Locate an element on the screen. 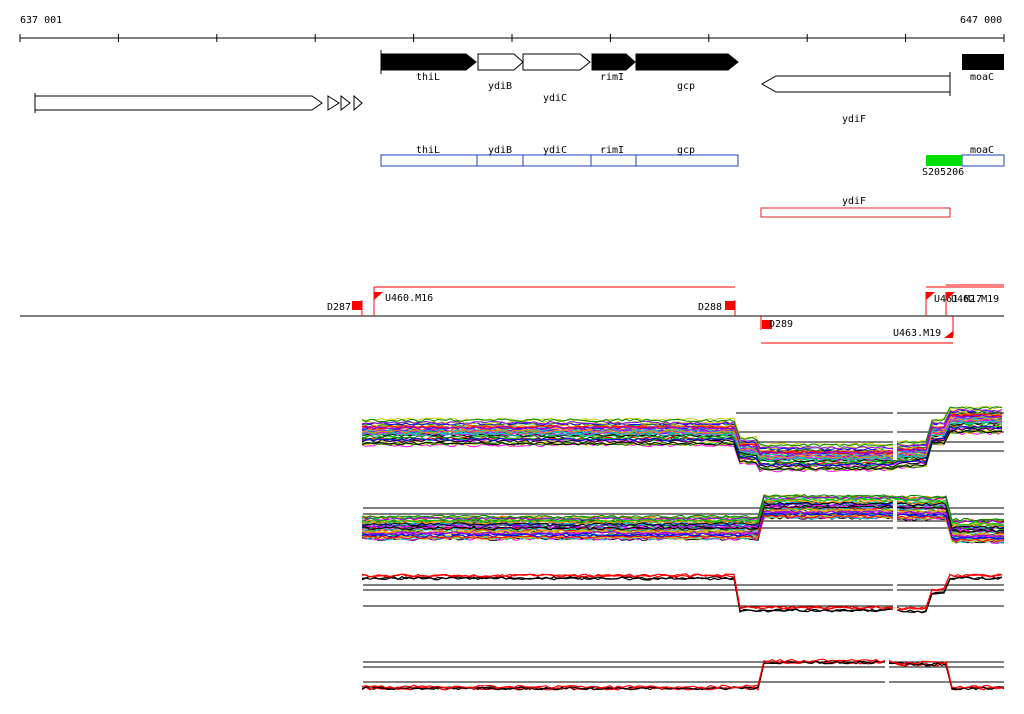 This screenshot has height=714, width=1024. feature-label-D288: D288 is located at coordinates (710, 307).